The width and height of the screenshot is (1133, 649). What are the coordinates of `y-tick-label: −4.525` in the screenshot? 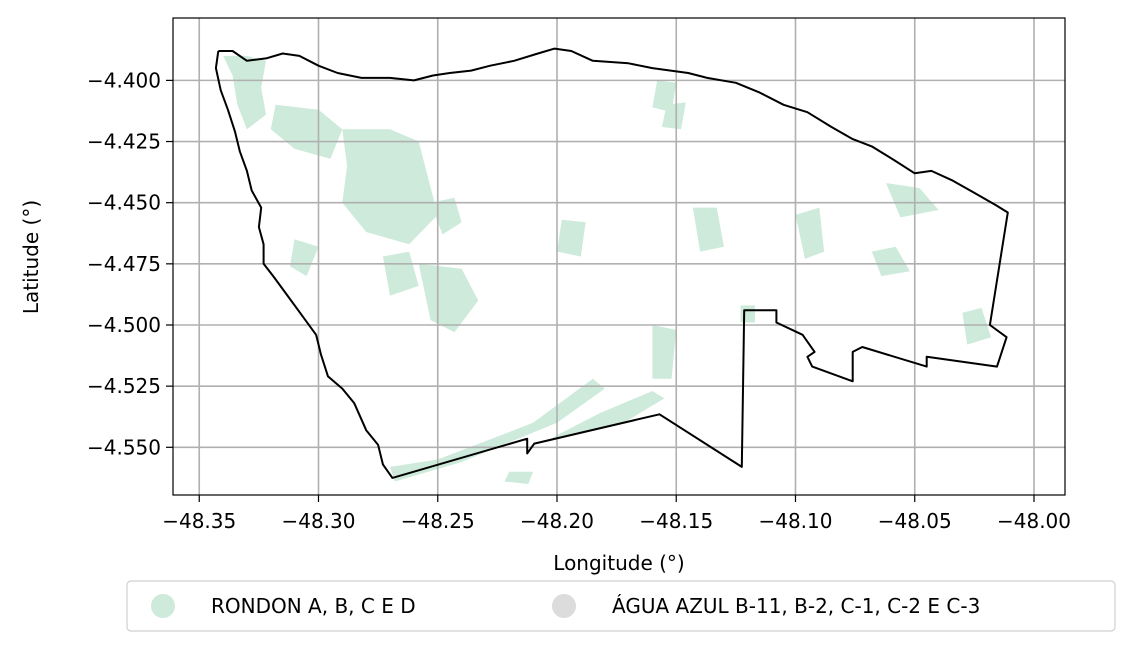 It's located at (124, 386).